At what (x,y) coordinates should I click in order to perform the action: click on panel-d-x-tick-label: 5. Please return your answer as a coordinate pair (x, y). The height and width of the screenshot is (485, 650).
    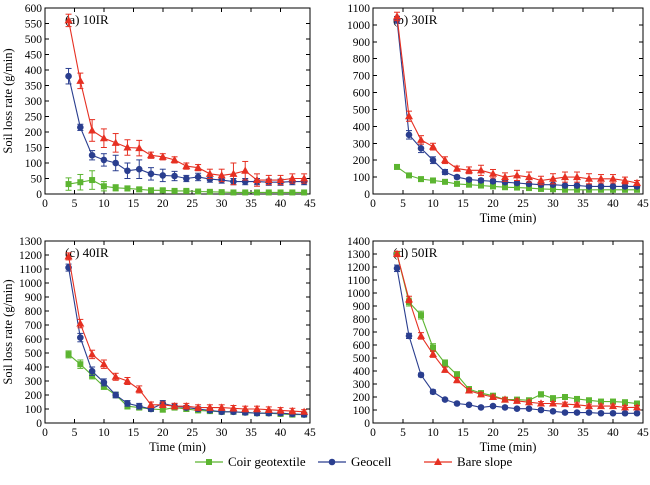
    Looking at the image, I should click on (403, 433).